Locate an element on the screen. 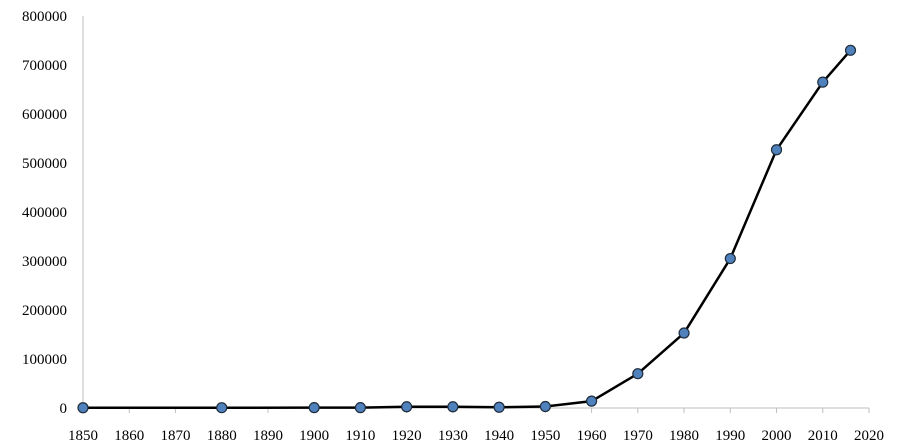  y-tick-label: 400000 is located at coordinates (44, 213).